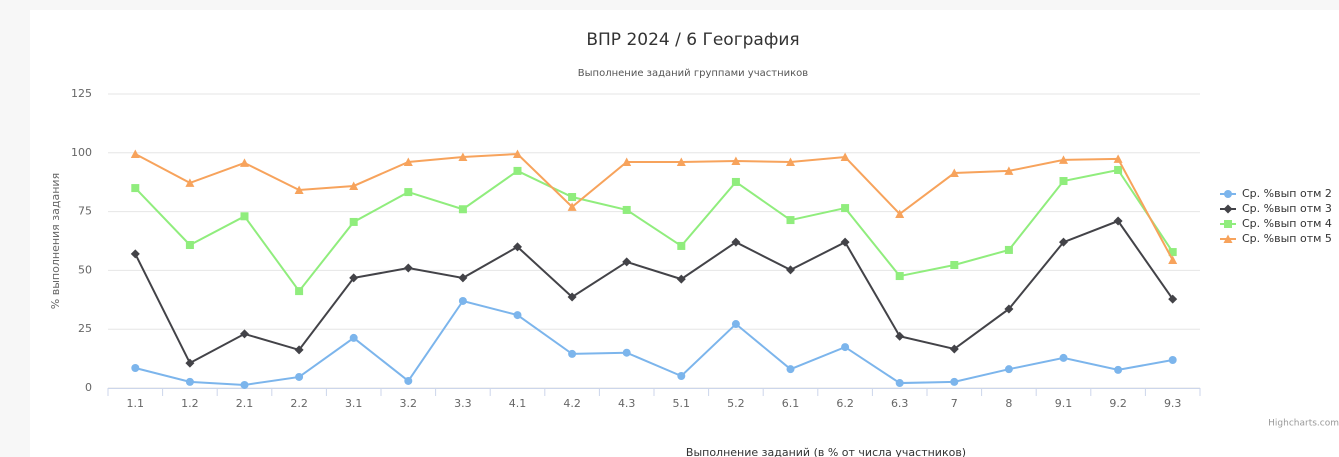  What do you see at coordinates (354, 403) in the screenshot?
I see `x-tick-label: 3.1` at bounding box center [354, 403].